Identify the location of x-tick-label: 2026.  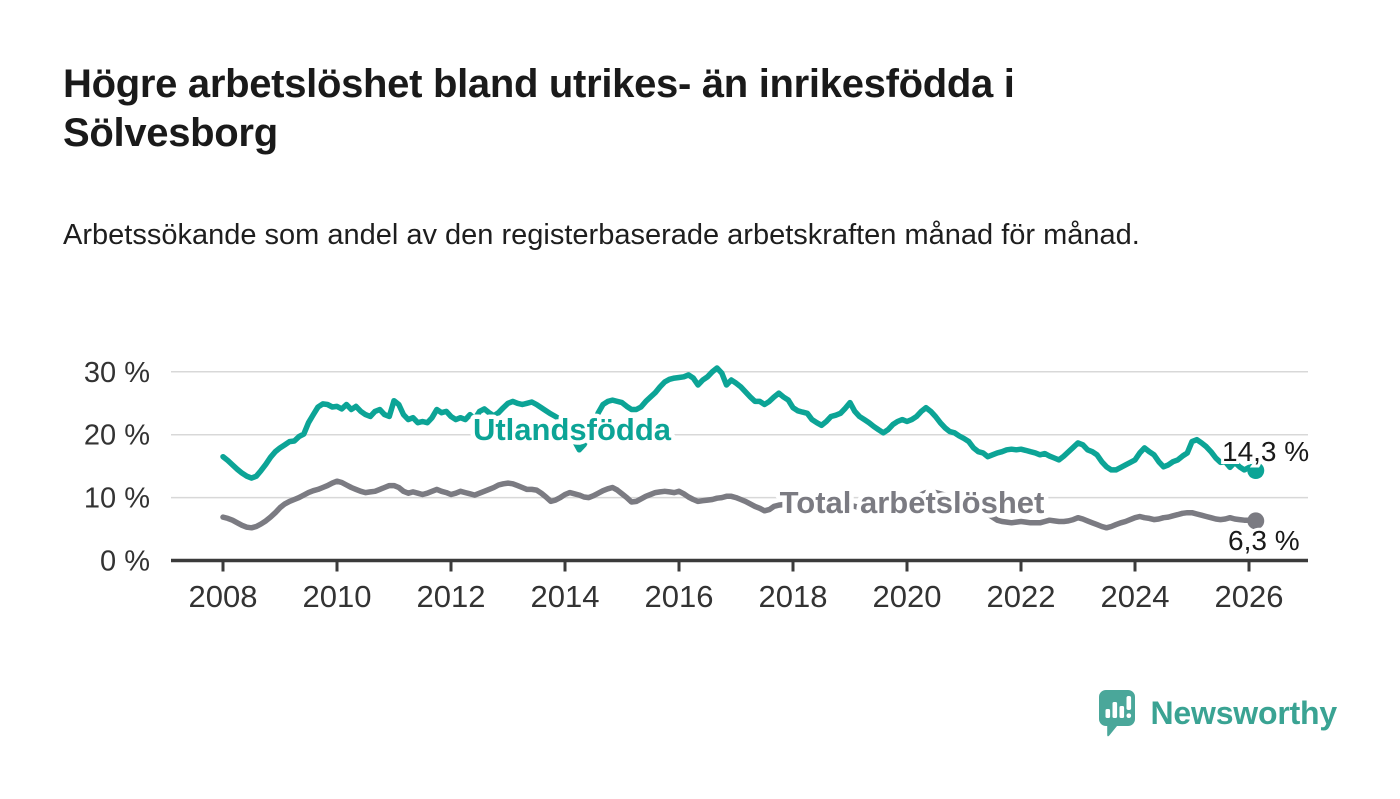
(1249, 596).